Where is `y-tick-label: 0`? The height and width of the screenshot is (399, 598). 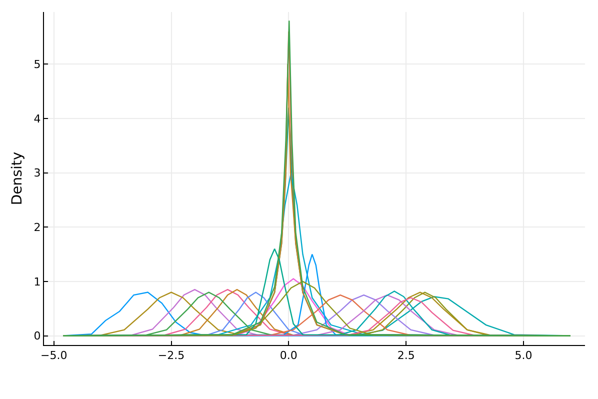 y-tick-label: 0 is located at coordinates (37, 336).